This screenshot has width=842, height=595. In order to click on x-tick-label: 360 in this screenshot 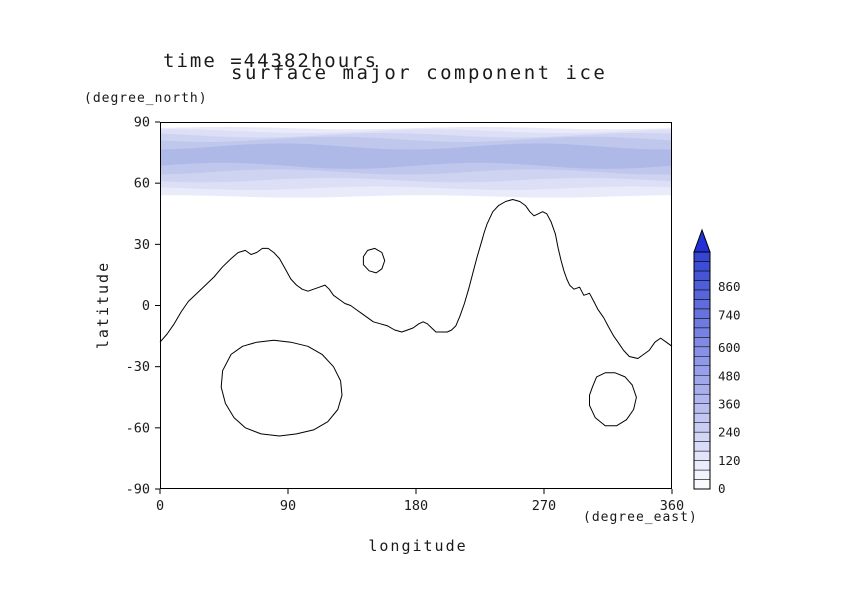, I will do `click(672, 506)`.